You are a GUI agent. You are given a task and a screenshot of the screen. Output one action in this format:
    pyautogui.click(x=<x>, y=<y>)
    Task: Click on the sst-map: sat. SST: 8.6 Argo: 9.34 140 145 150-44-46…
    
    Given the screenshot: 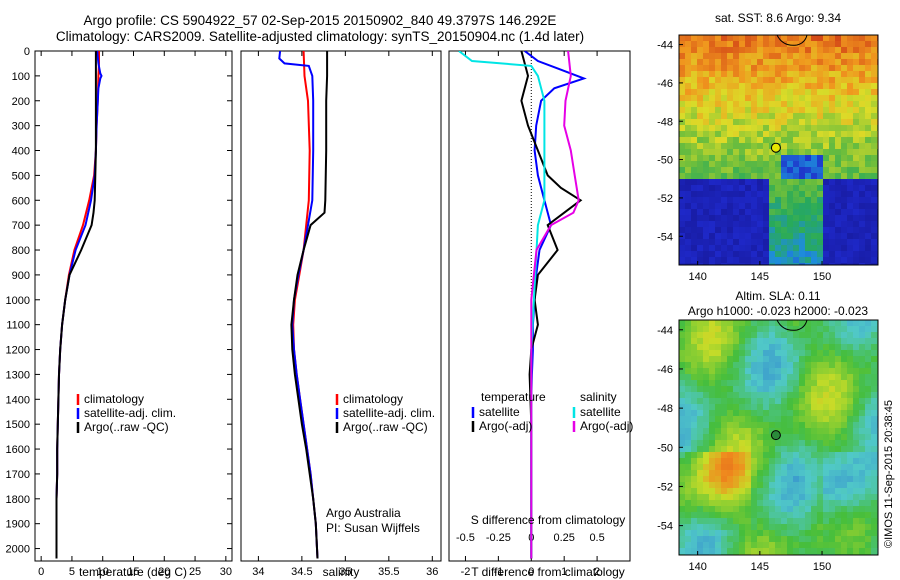 What is the action you would take?
    pyautogui.click(x=768, y=147)
    